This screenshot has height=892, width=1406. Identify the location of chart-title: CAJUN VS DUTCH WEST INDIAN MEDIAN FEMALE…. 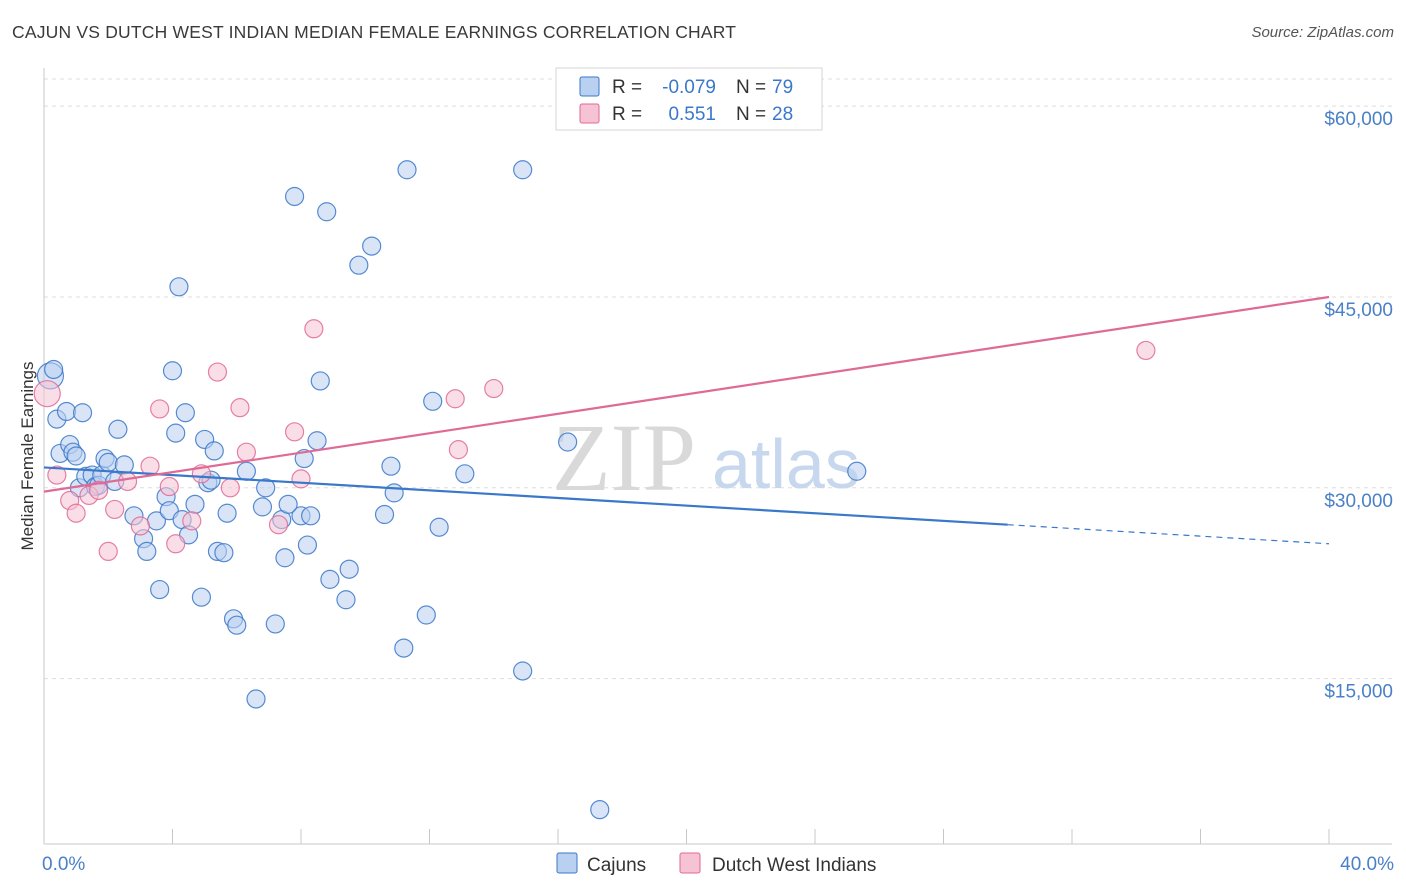
(374, 32).